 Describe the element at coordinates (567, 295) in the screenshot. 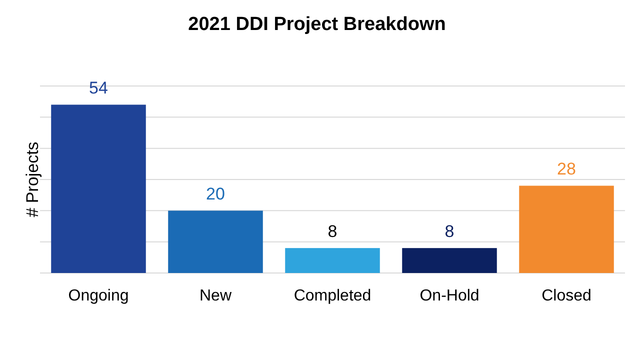

I see `x-tick-label: Closed` at that location.